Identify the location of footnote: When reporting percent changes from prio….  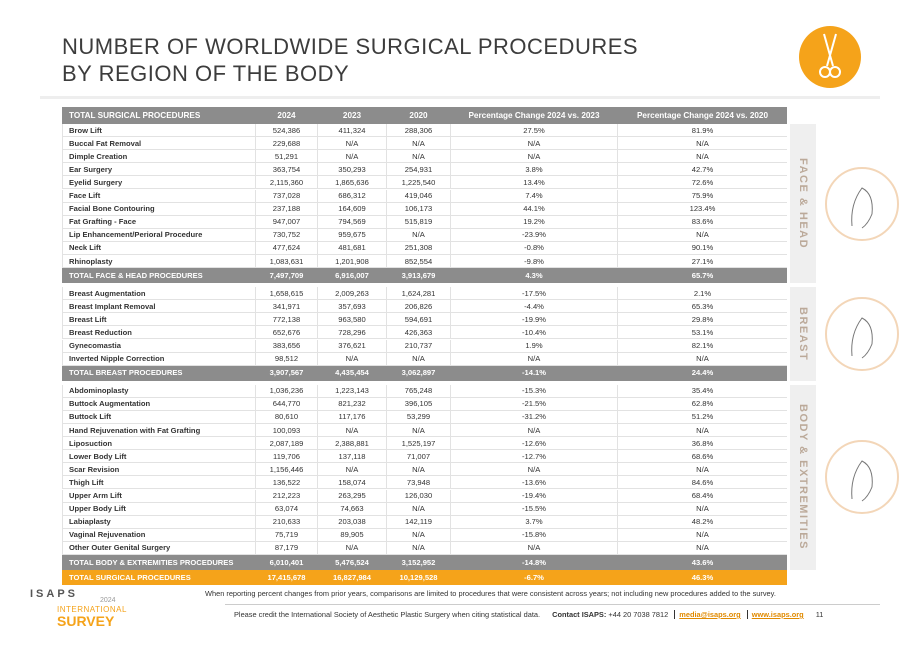
(490, 593).